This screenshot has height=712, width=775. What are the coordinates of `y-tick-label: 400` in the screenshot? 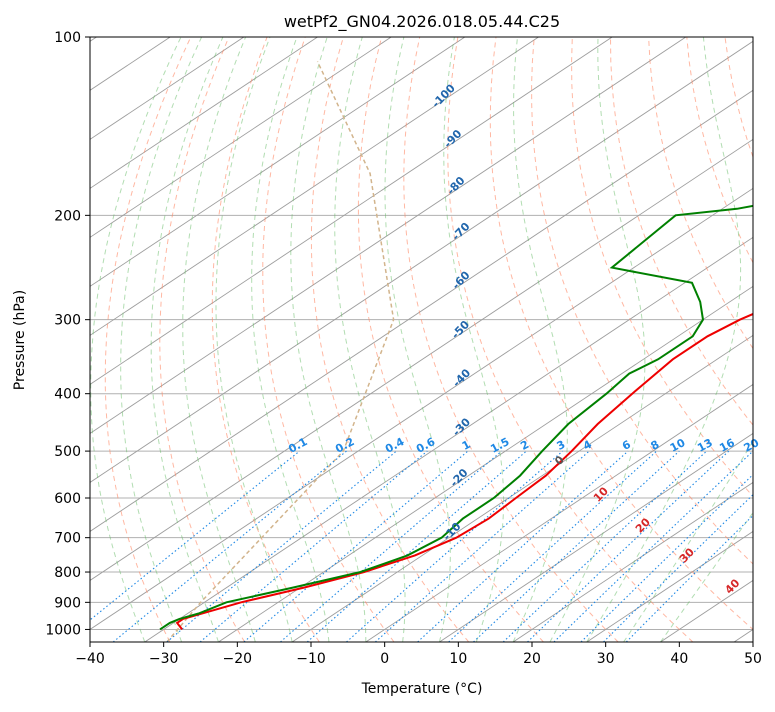 It's located at (67, 395).